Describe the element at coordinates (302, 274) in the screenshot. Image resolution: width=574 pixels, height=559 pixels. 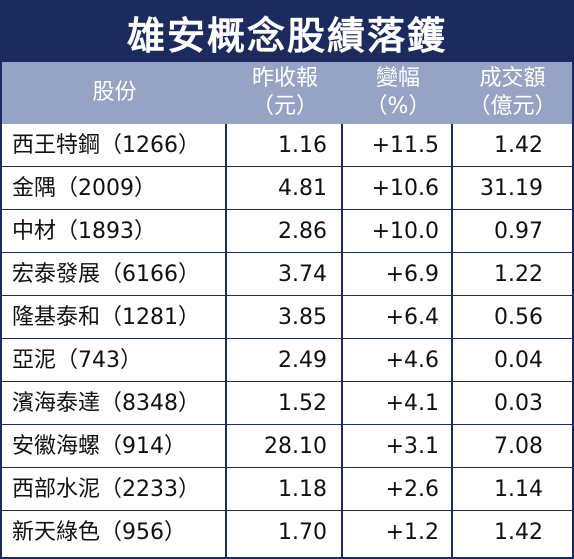
I see `cell-close: 3.74` at that location.